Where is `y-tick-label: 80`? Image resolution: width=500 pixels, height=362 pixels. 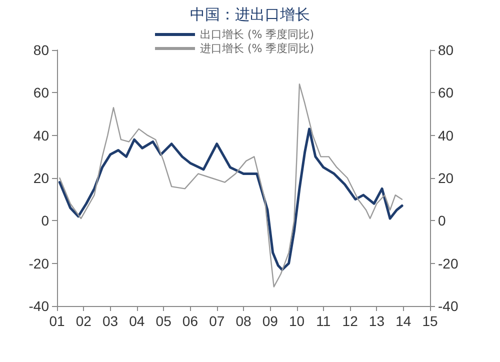 y-tick-label: 80 is located at coordinates (41, 50).